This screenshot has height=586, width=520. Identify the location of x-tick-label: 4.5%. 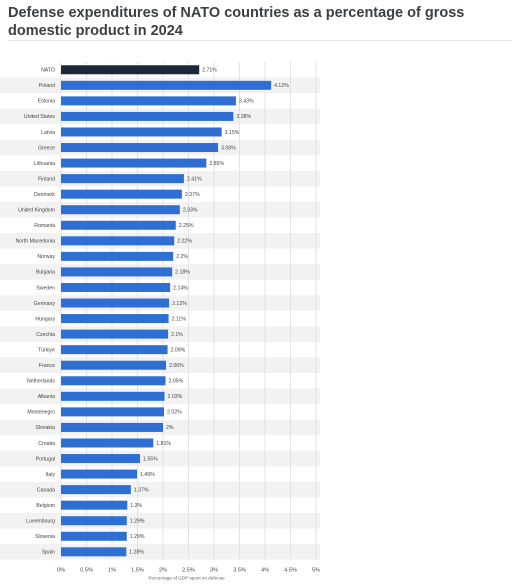
(290, 571).